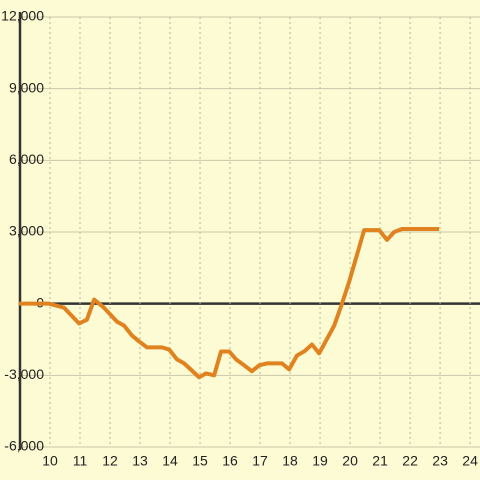 The width and height of the screenshot is (480, 480). I want to click on y-tick-label: -6,000, so click(24, 446).